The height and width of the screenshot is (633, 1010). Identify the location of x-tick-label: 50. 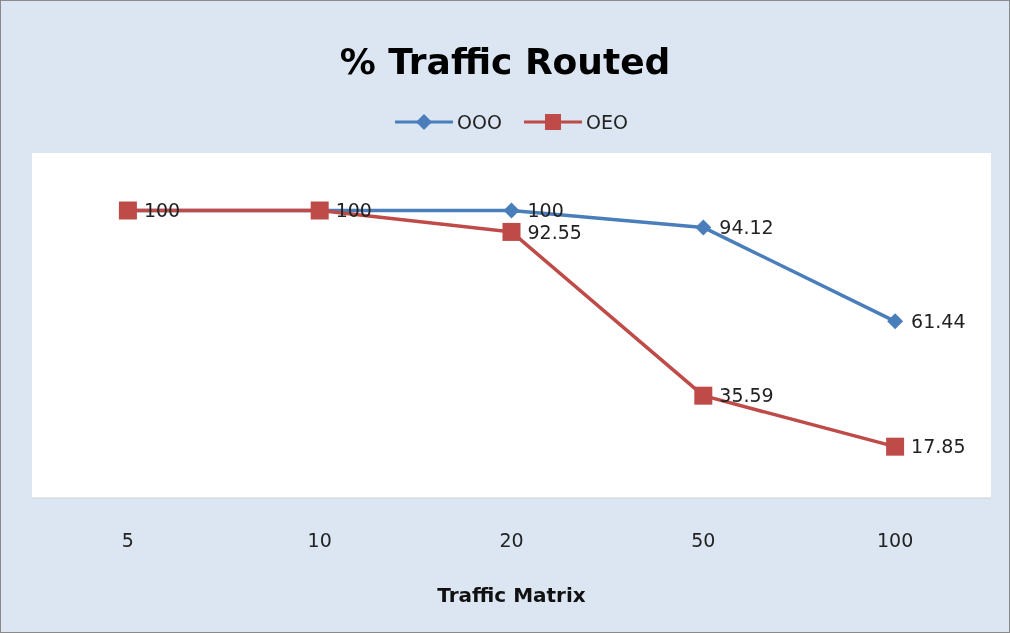
(703, 540).